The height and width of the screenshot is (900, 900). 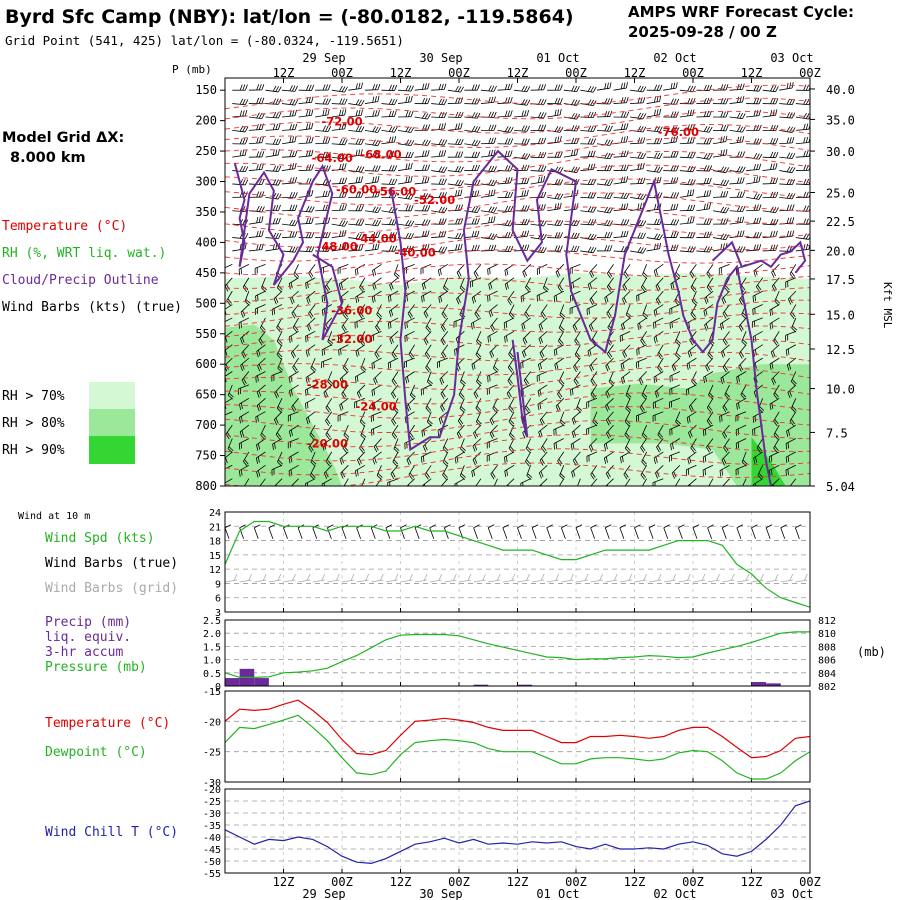 I want to click on true-wind-barb-flag, so click(x=242, y=526).